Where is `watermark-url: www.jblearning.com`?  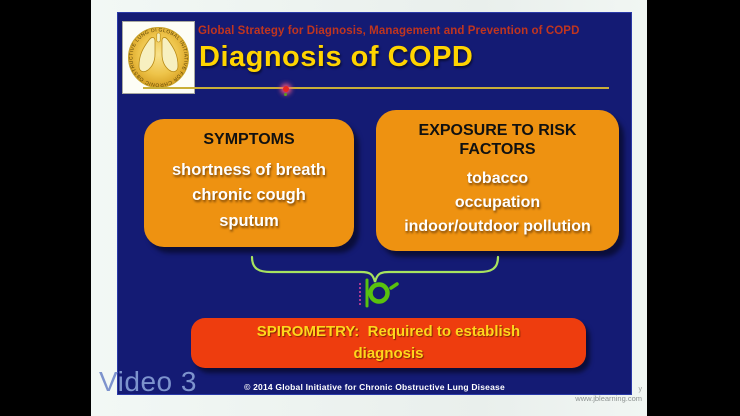
watermark-url: www.jblearning.com is located at coordinates (608, 399).